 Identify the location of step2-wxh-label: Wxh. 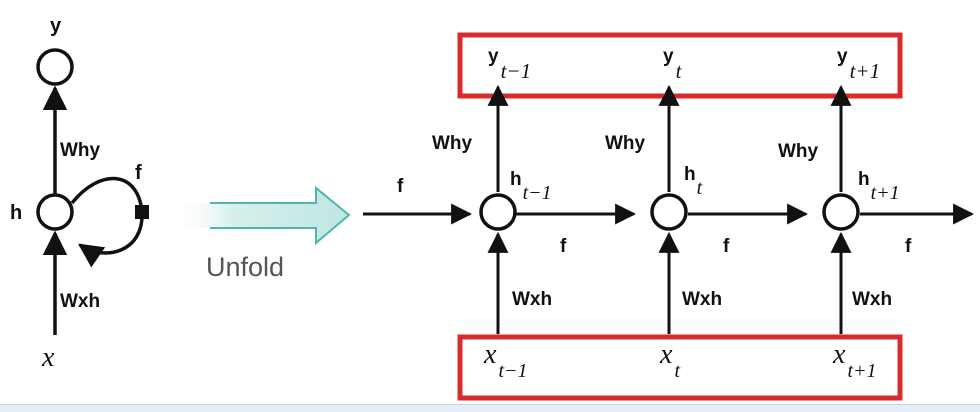
(702, 299).